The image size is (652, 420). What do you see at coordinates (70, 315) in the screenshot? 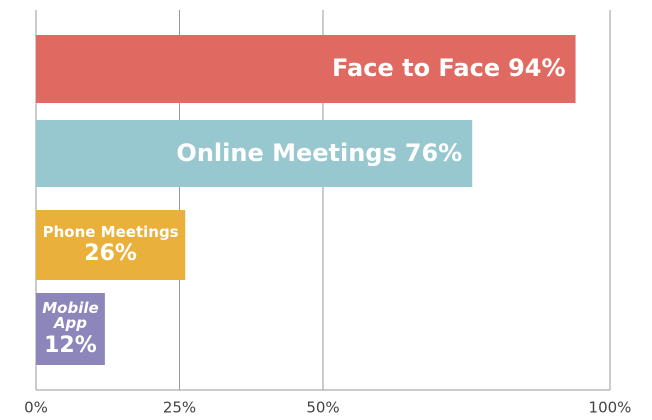
I see `category-label: Mobile App` at bounding box center [70, 315].